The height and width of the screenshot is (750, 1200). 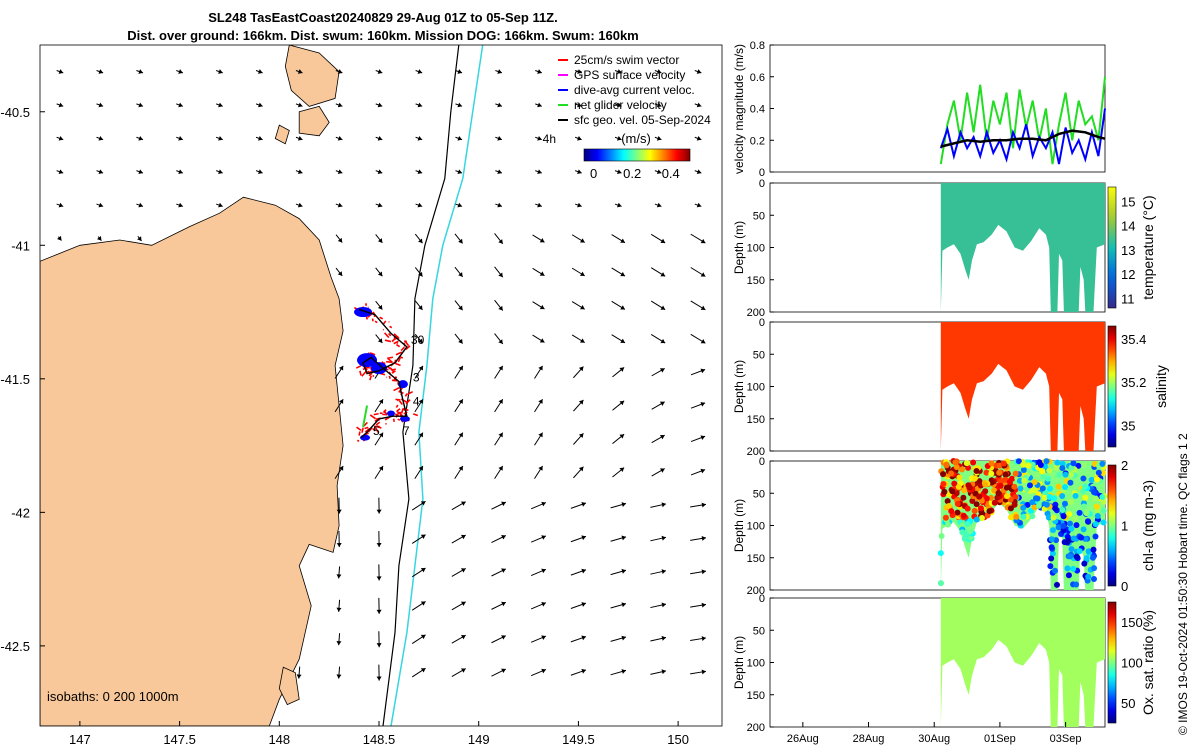 I want to click on temperature-panel-y-tick-label: 0, so click(x=762, y=184).